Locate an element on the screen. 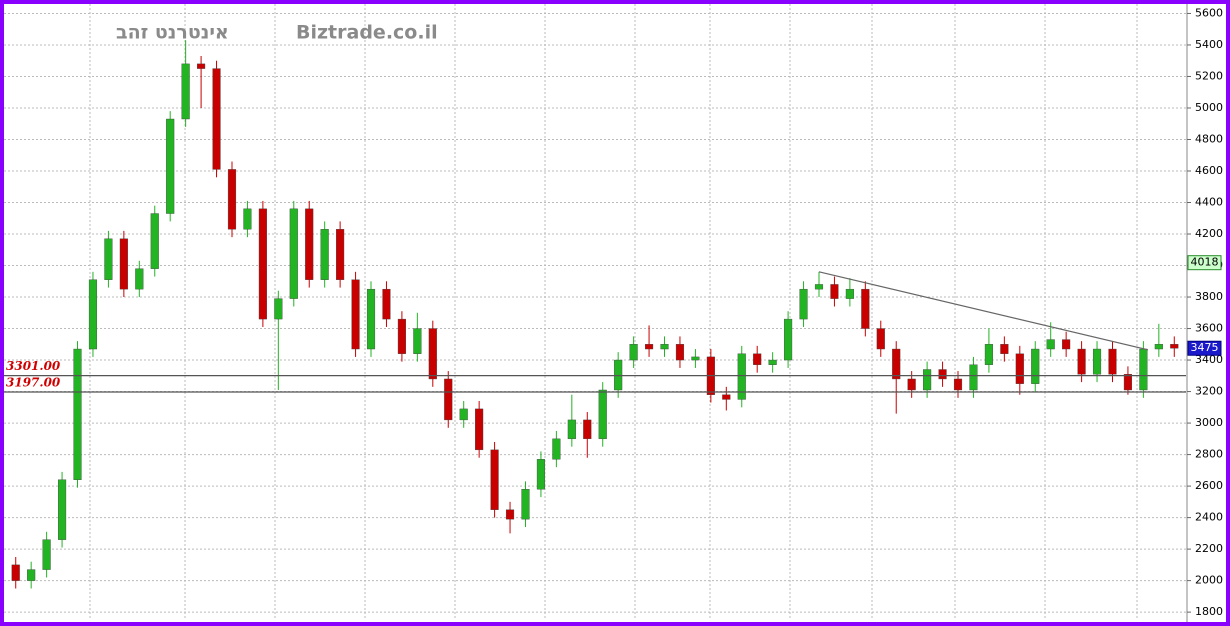 This screenshot has height=626, width=1230. y-tick-label: 2800 is located at coordinates (1209, 454).